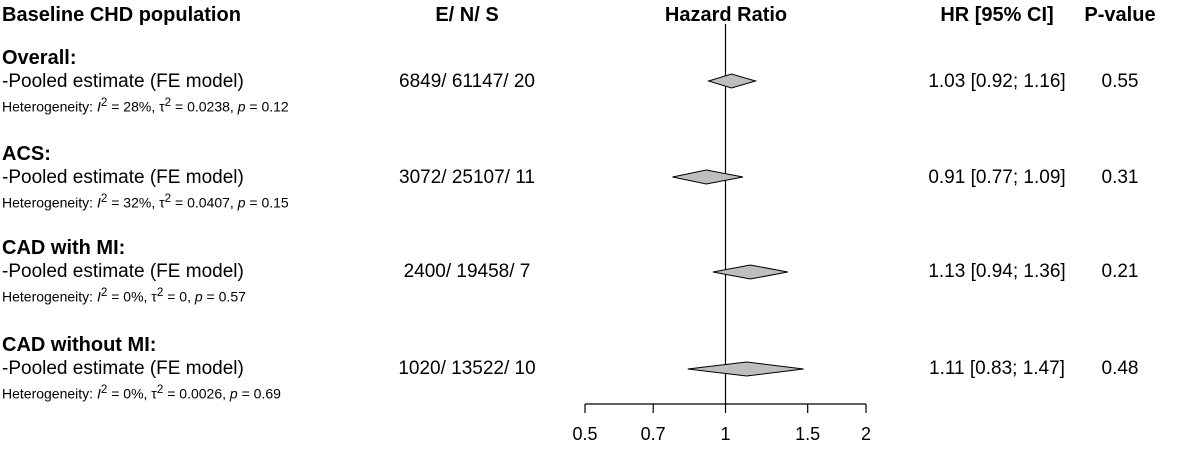 Image resolution: width=1200 pixels, height=449 pixels. I want to click on counts-cell: 6849/ 61147/ 20, so click(467, 81).